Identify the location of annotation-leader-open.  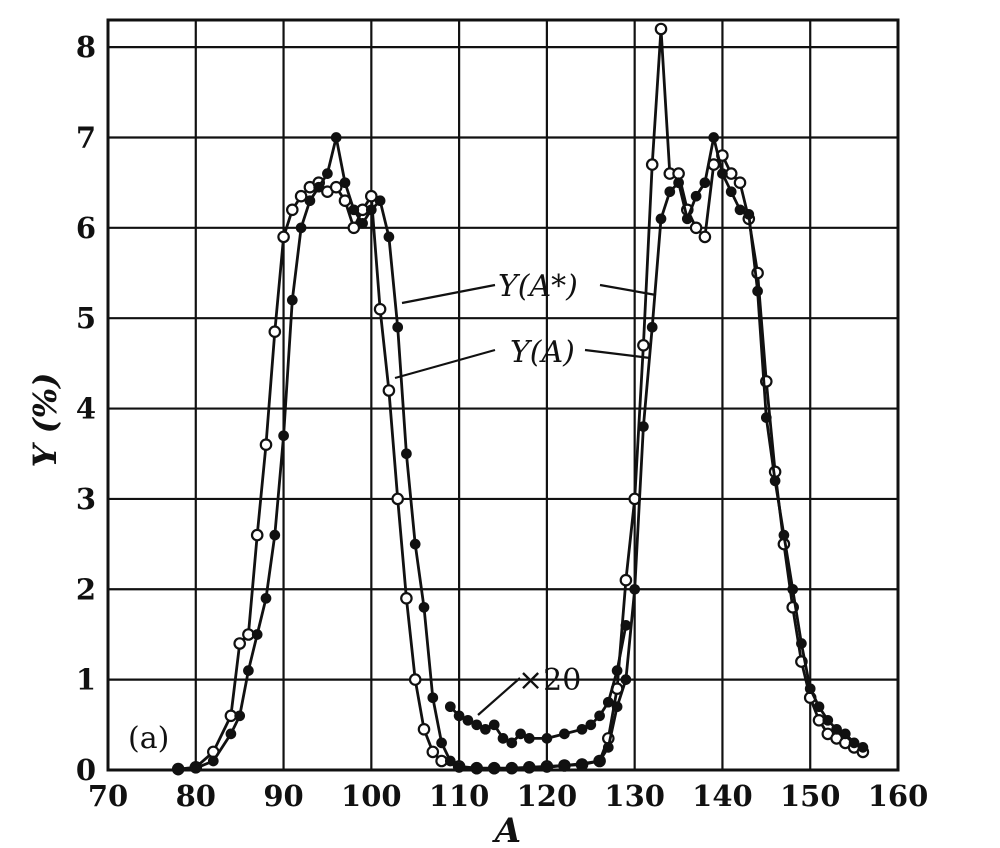
(448, 294).